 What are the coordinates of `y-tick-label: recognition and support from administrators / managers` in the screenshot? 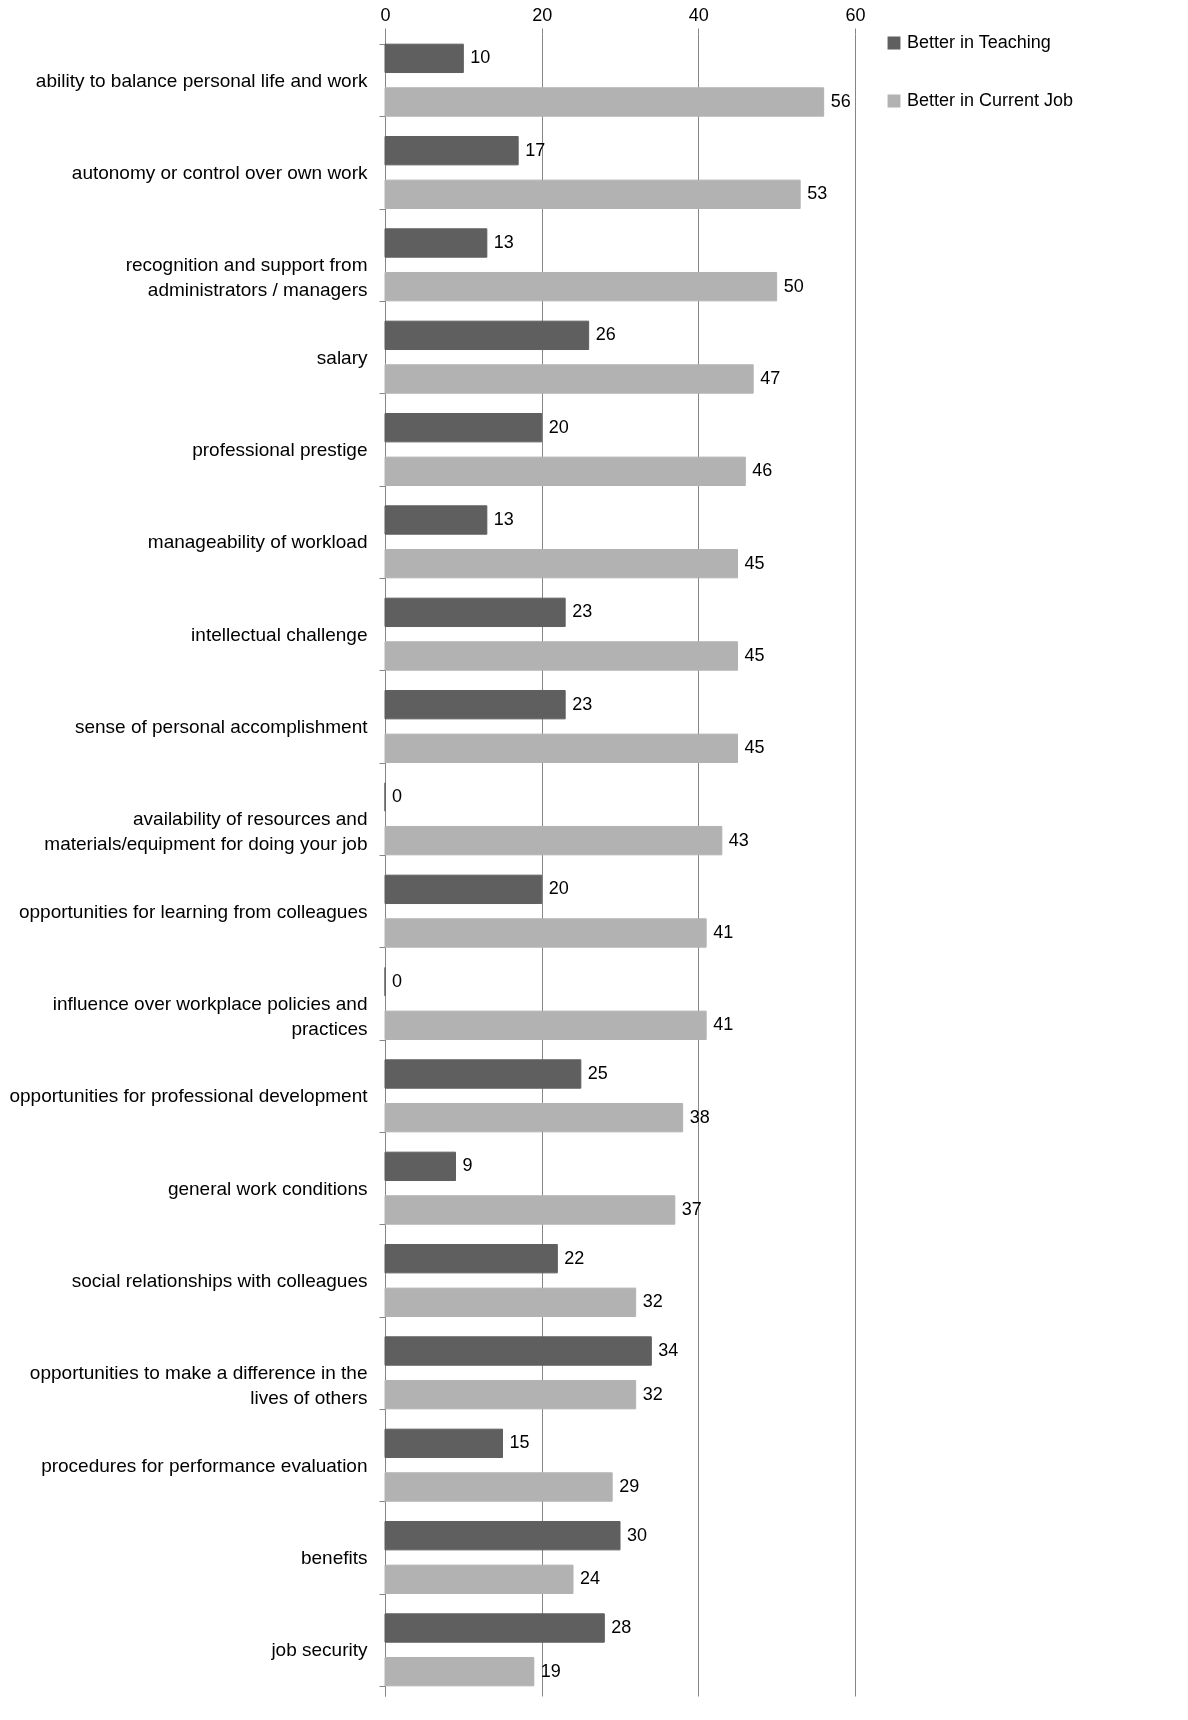 It's located at (246, 277).